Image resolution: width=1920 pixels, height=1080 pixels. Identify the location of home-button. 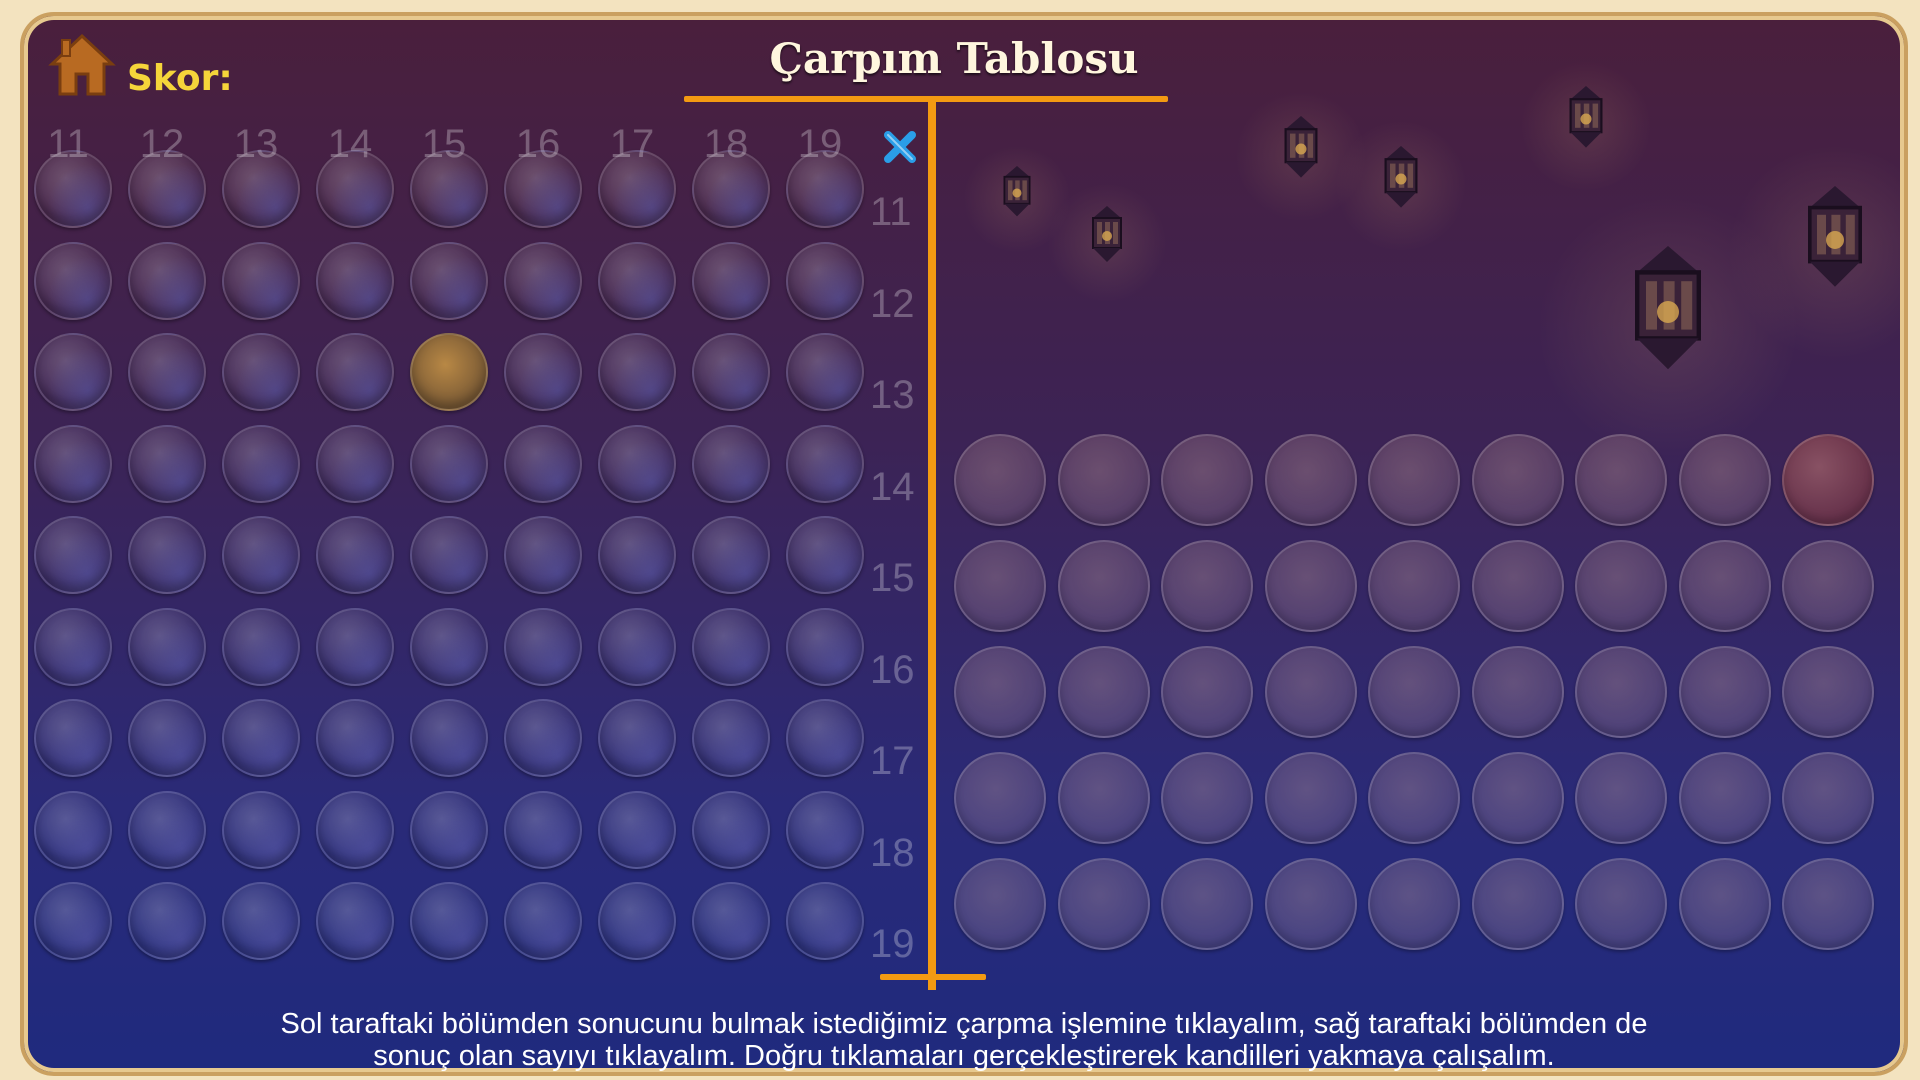
(82, 65).